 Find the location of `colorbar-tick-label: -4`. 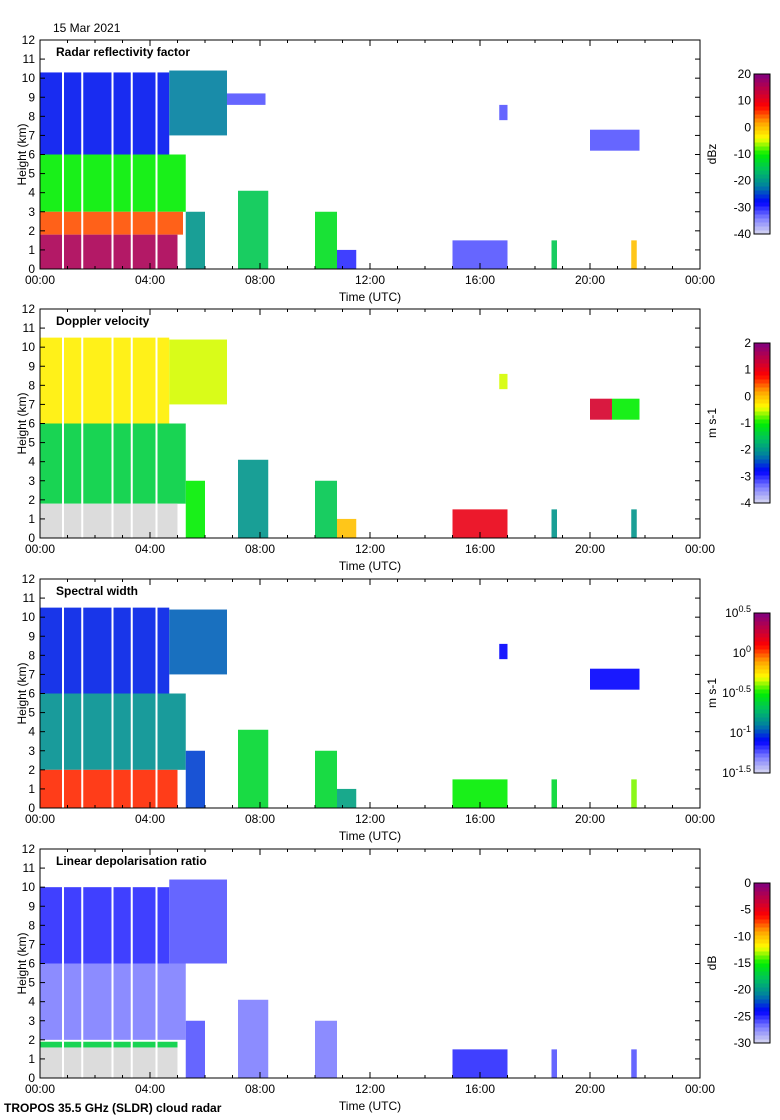

colorbar-tick-label: -4 is located at coordinates (745, 503).